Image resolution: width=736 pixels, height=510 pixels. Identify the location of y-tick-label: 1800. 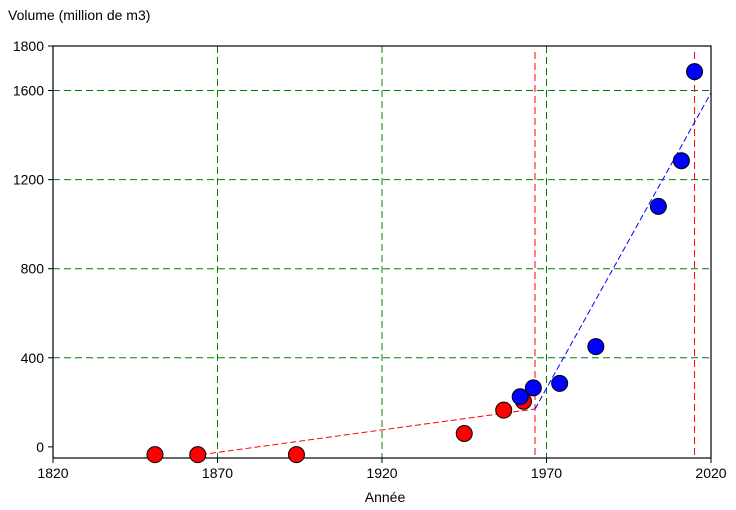
(28, 46).